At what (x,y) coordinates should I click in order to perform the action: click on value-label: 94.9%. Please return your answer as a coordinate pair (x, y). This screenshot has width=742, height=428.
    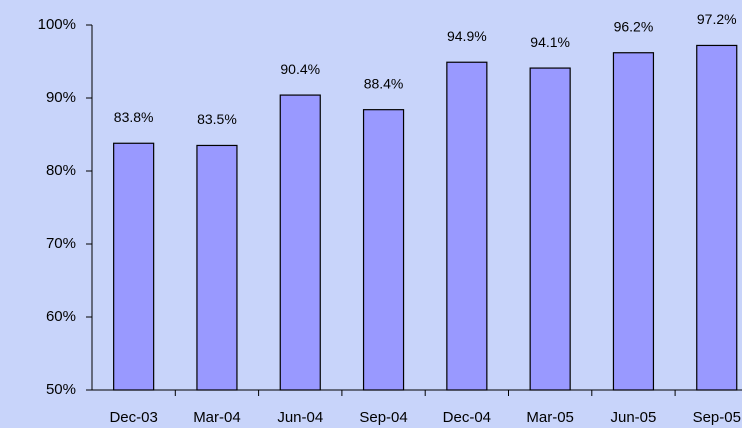
    Looking at the image, I should click on (467, 36).